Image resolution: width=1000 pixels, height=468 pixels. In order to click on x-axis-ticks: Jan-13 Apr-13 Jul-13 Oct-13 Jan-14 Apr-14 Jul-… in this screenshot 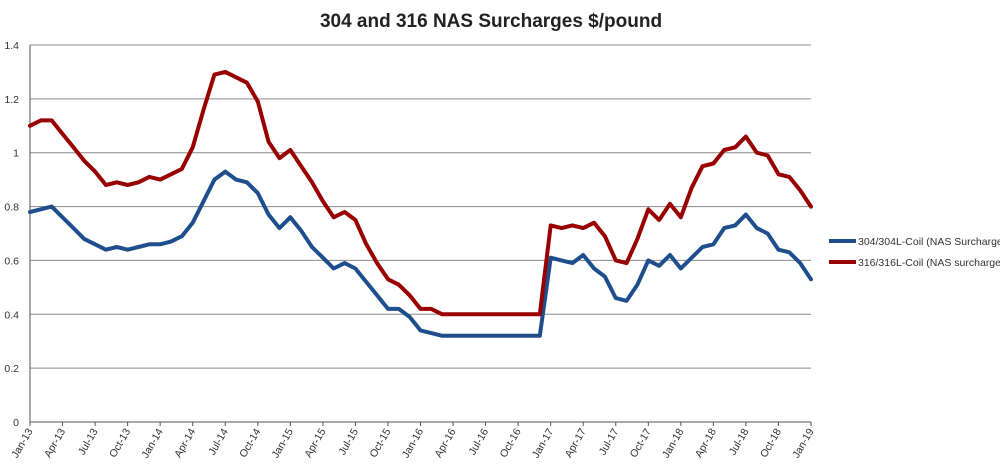, I will do `click(413, 441)`.